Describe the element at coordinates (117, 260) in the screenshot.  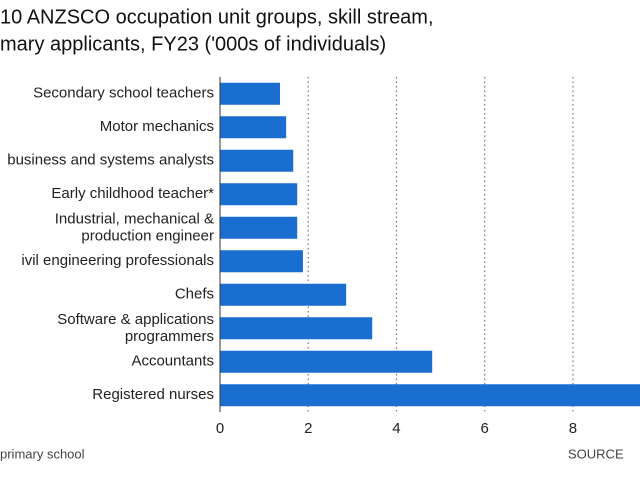
I see `y-tick-label: ivil engineering professionals` at that location.